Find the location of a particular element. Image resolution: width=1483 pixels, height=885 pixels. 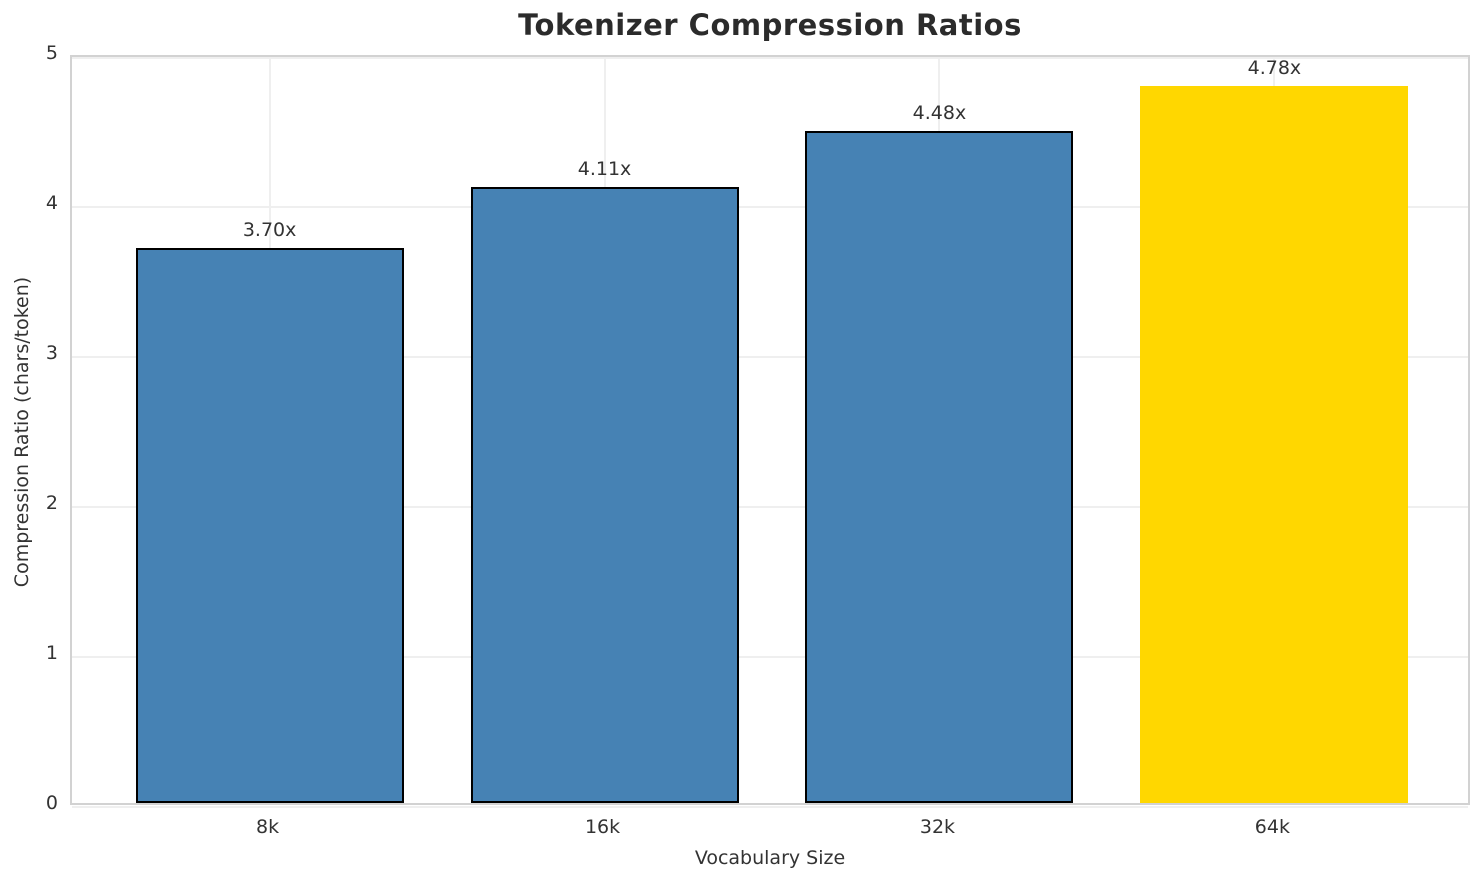

x-axis-label: Vocabulary Size is located at coordinates (770, 858).